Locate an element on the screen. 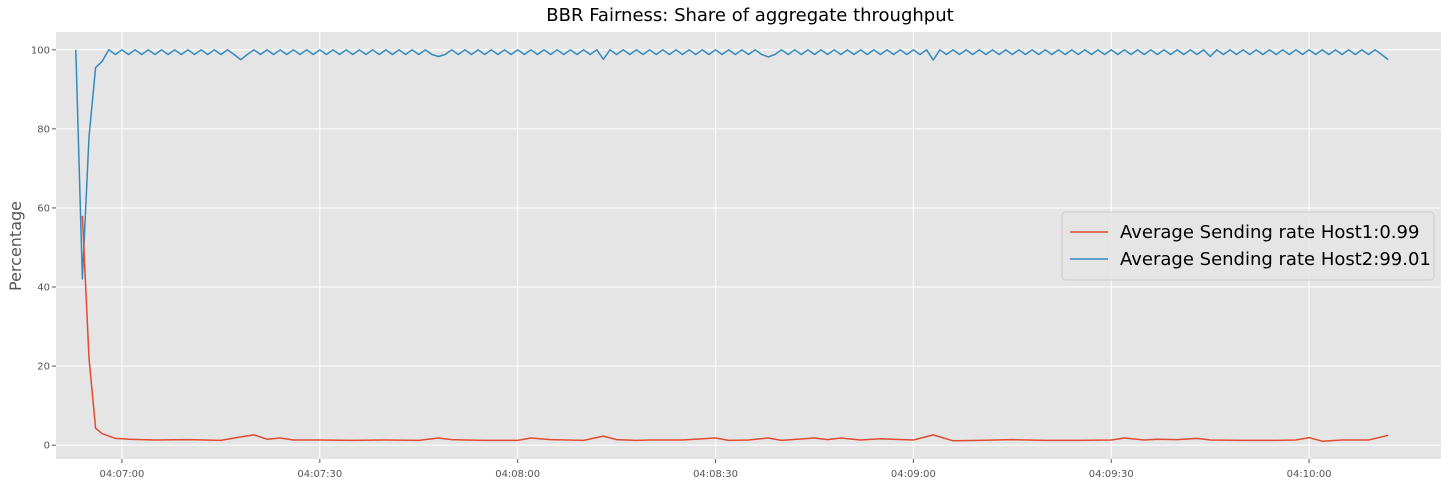 This screenshot has height=486, width=1454. x-tick-label: 04:07:30 is located at coordinates (319, 474).